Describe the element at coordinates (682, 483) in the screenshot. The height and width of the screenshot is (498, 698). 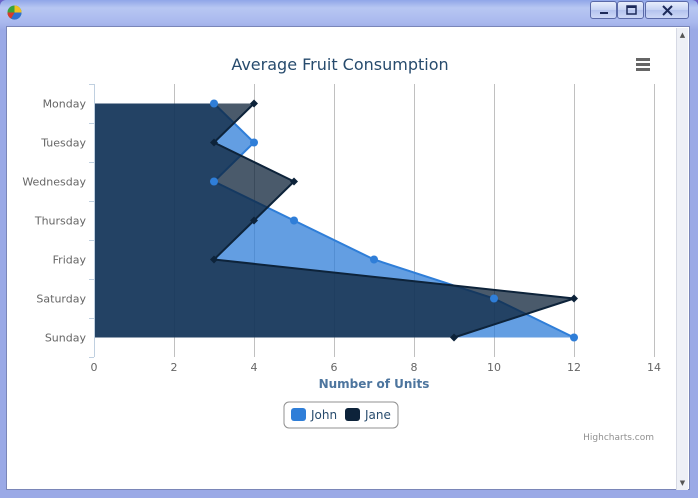
I see `scroll-down-icon: ▼` at that location.